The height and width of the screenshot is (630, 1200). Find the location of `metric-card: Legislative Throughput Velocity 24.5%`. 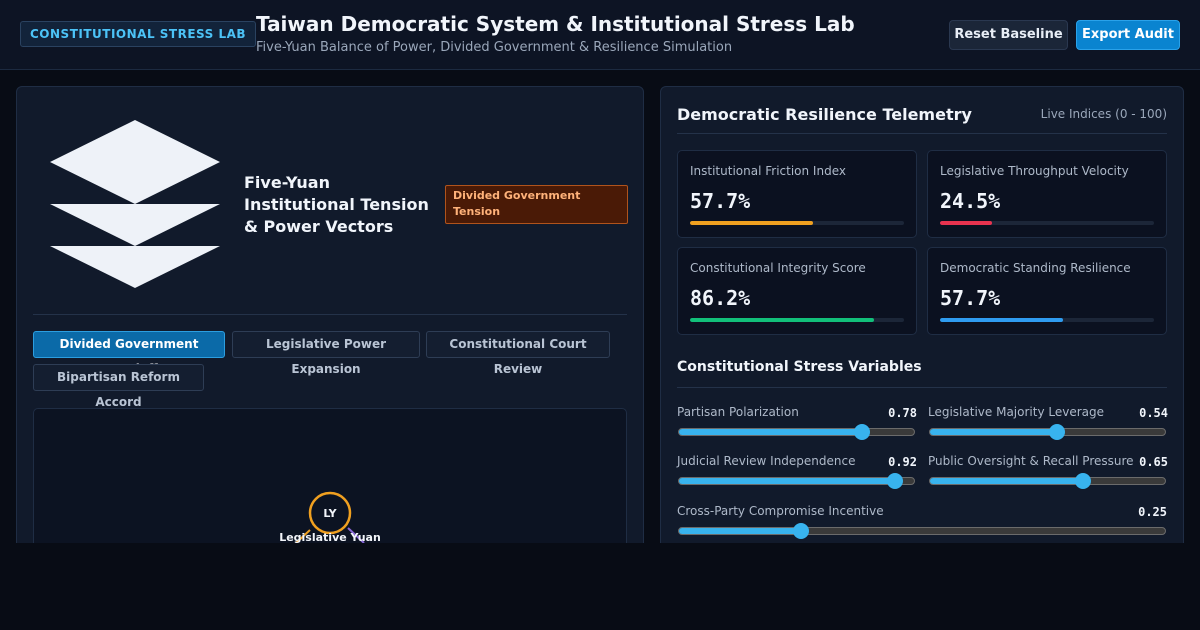

metric-card: Legislative Throughput Velocity 24.5% is located at coordinates (1047, 194).